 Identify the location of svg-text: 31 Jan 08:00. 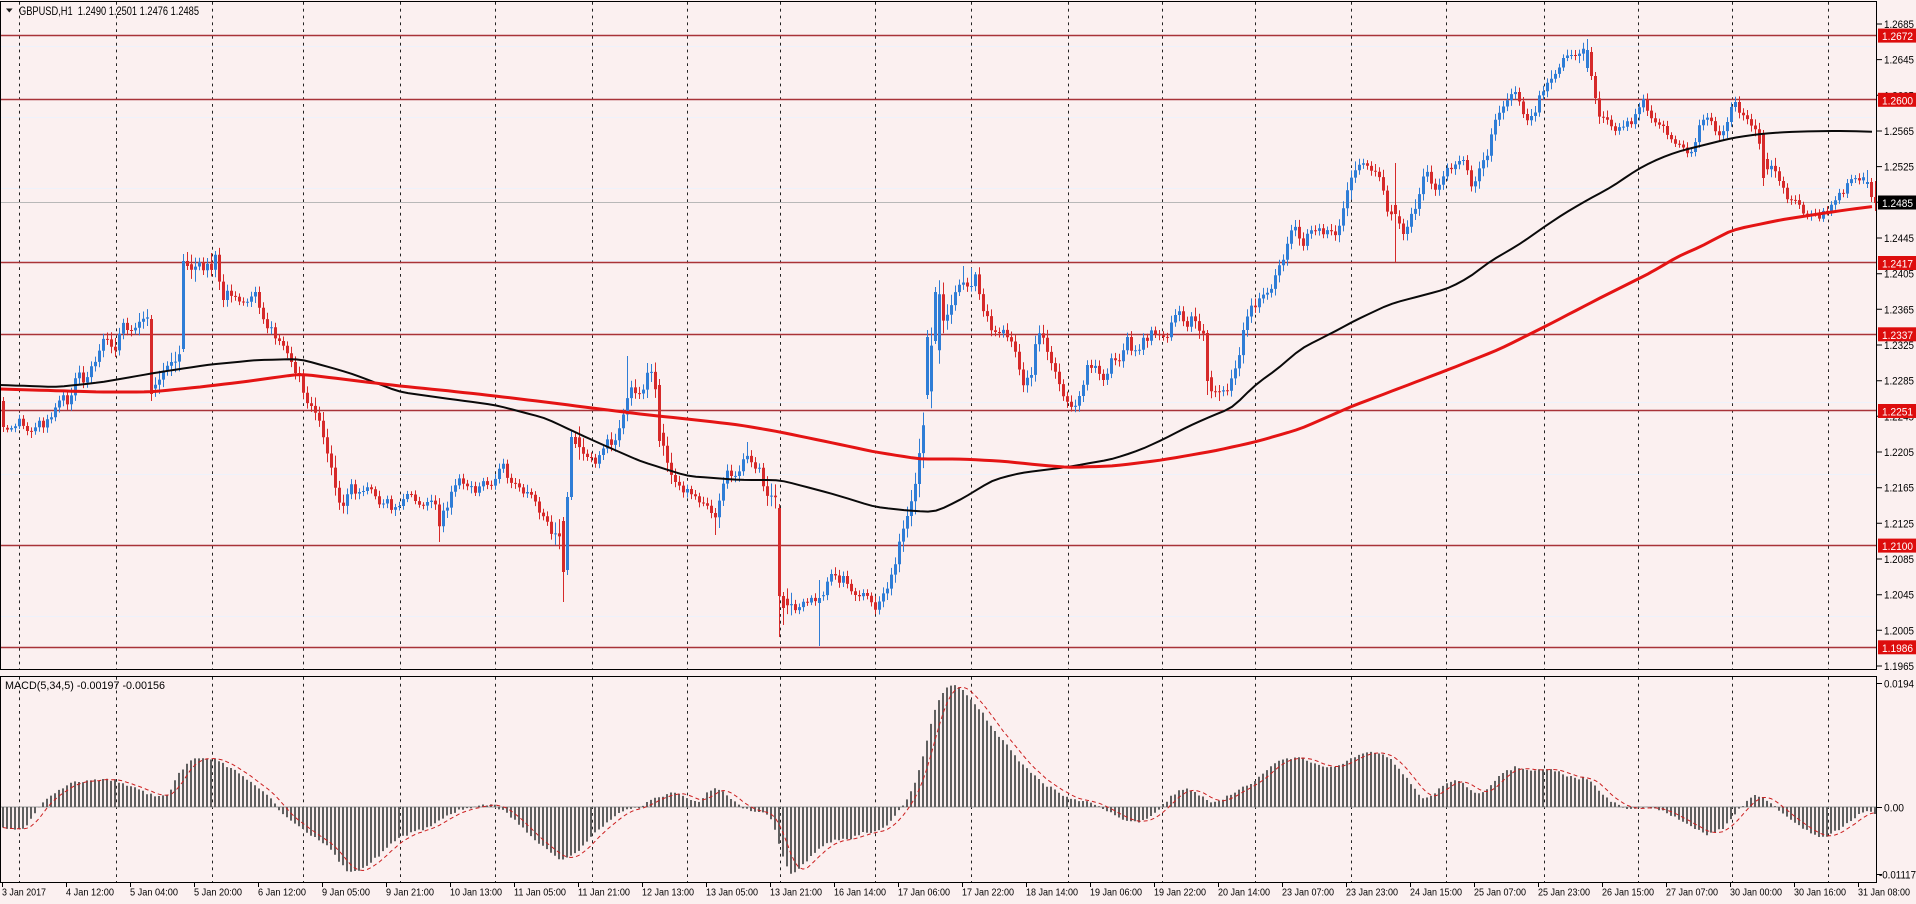
(1884, 893).